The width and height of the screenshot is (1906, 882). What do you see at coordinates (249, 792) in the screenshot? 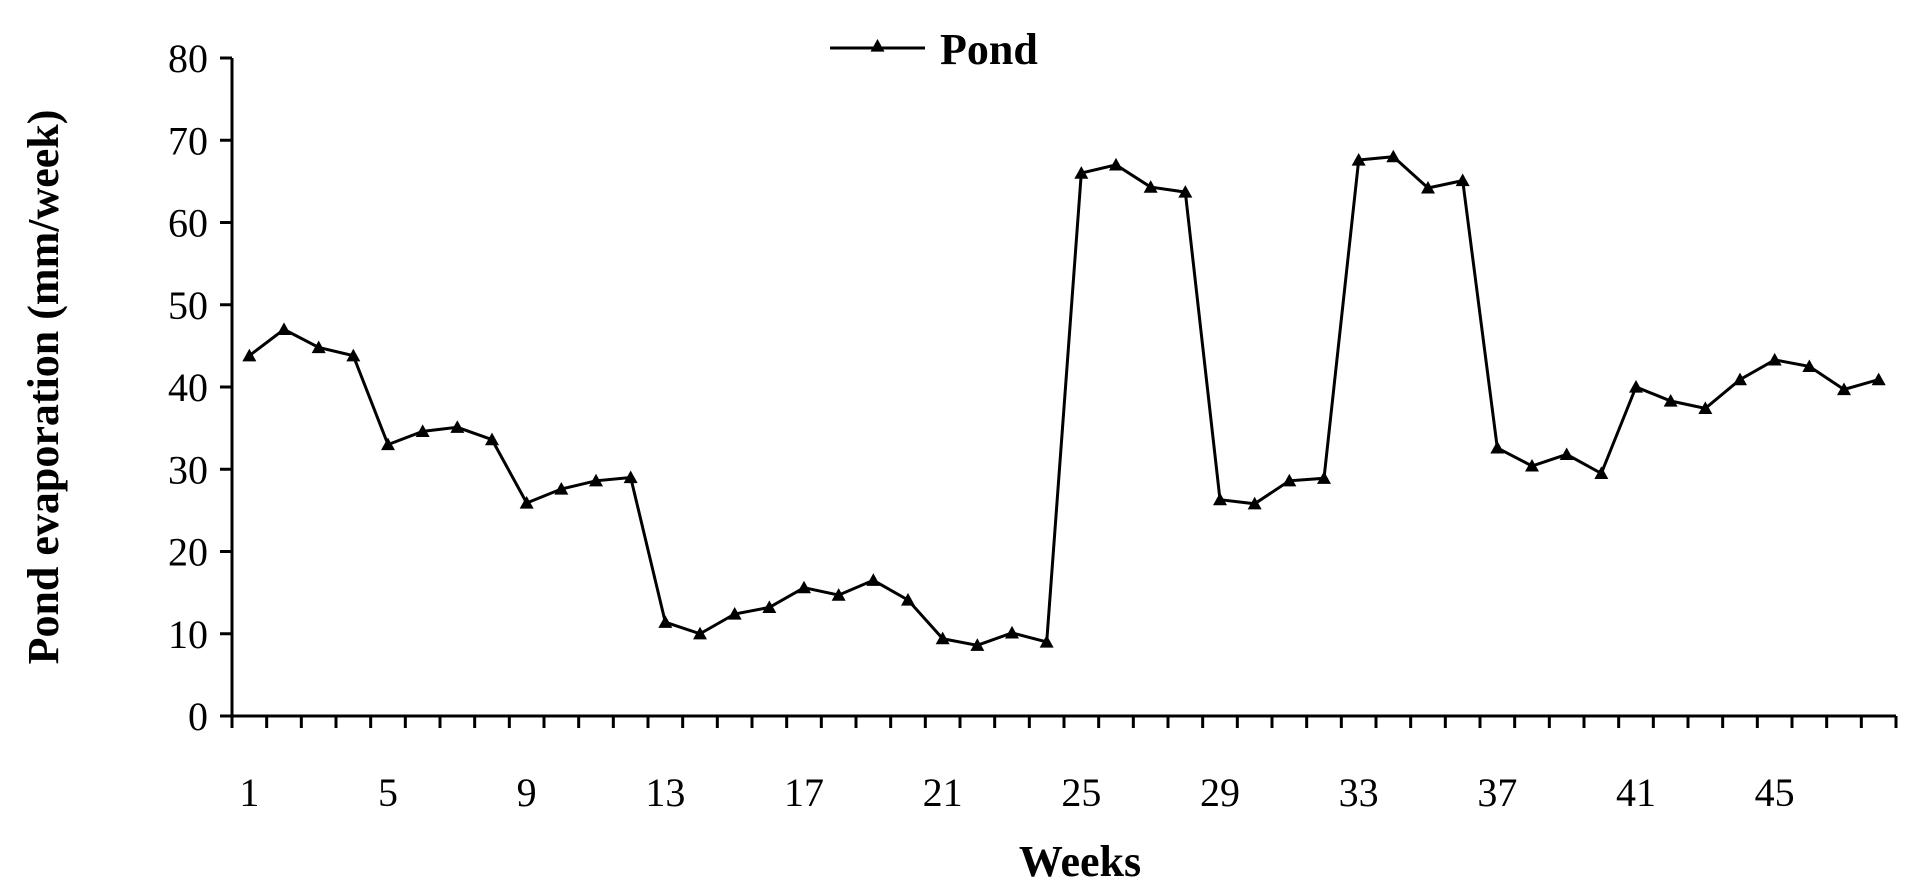
I see `x-tick-label: 1` at bounding box center [249, 792].